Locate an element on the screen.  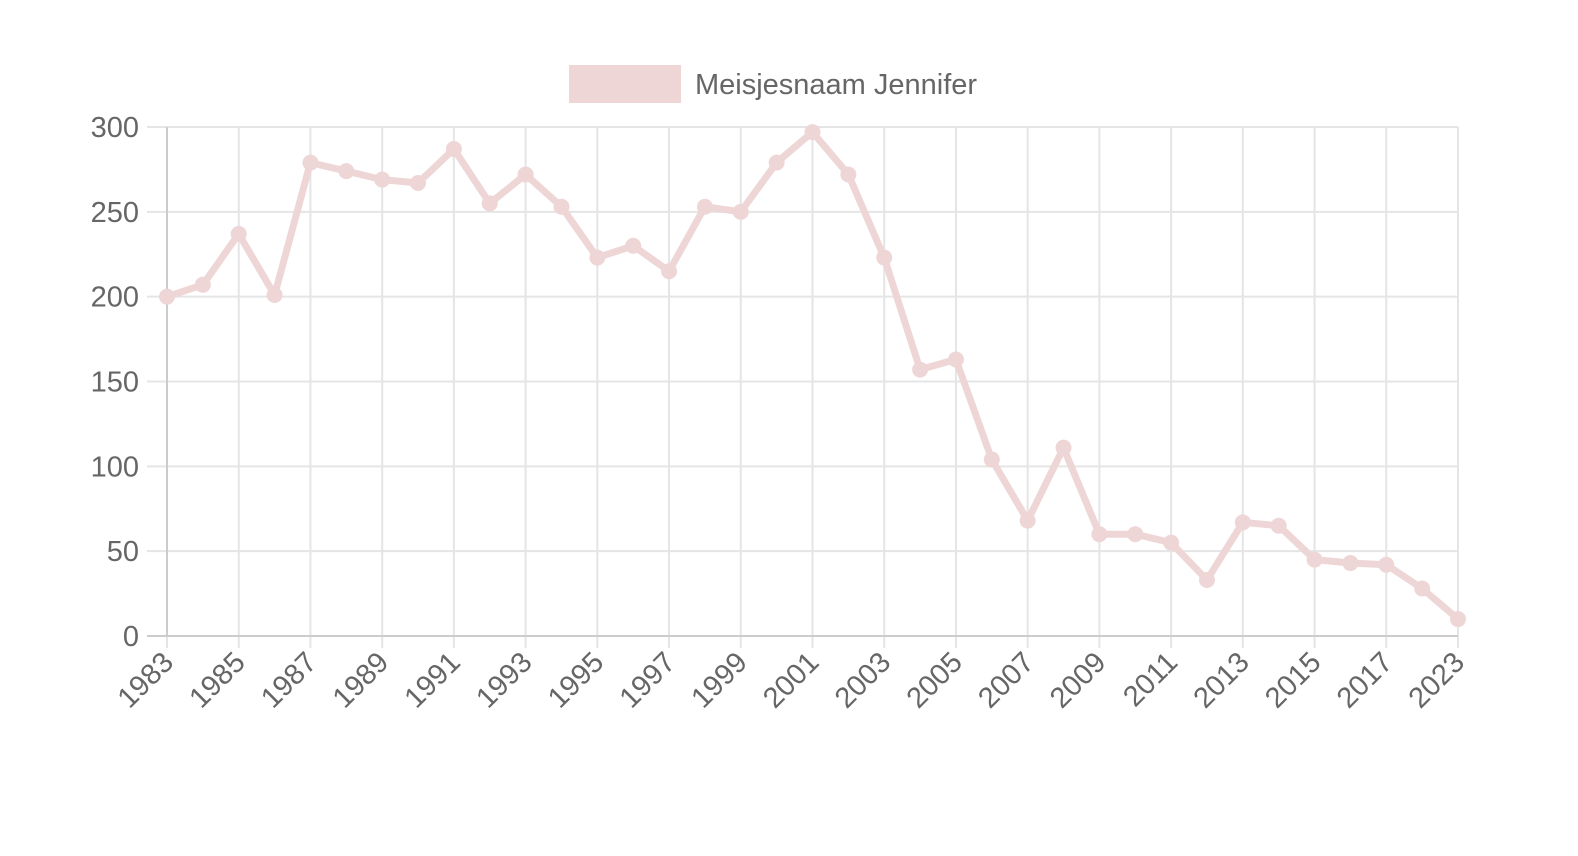
y-axis-tick-labels: 0 50 100 150 200 250 300 is located at coordinates (115, 382).